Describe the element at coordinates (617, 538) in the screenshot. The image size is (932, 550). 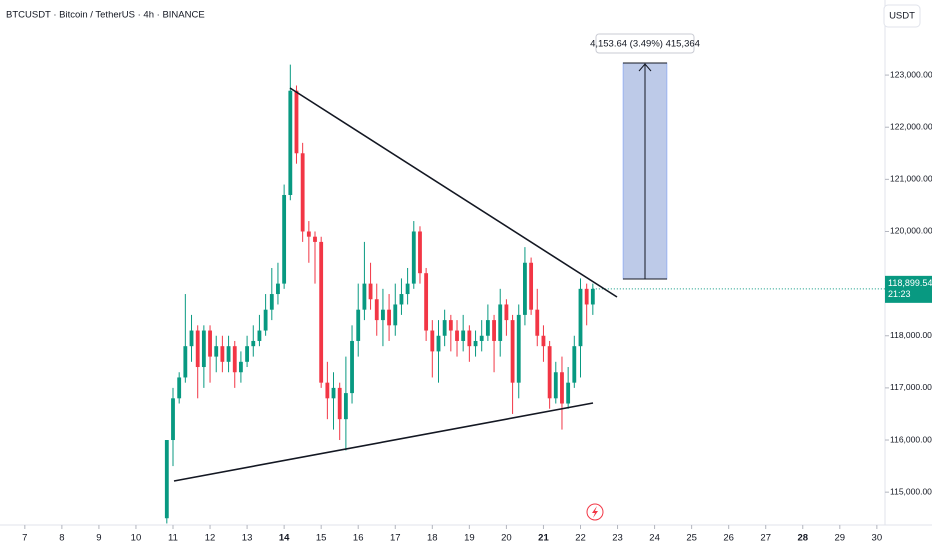
I see `x-tick-label: 23` at that location.